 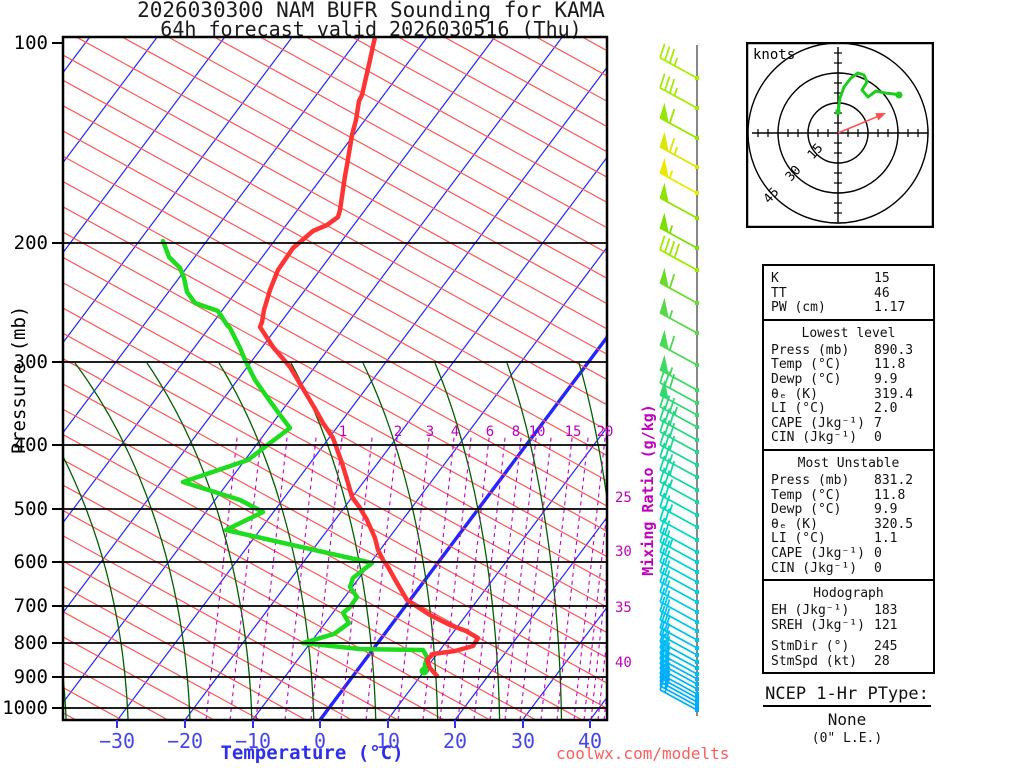 I want to click on stat-value: 245, so click(x=886, y=647).